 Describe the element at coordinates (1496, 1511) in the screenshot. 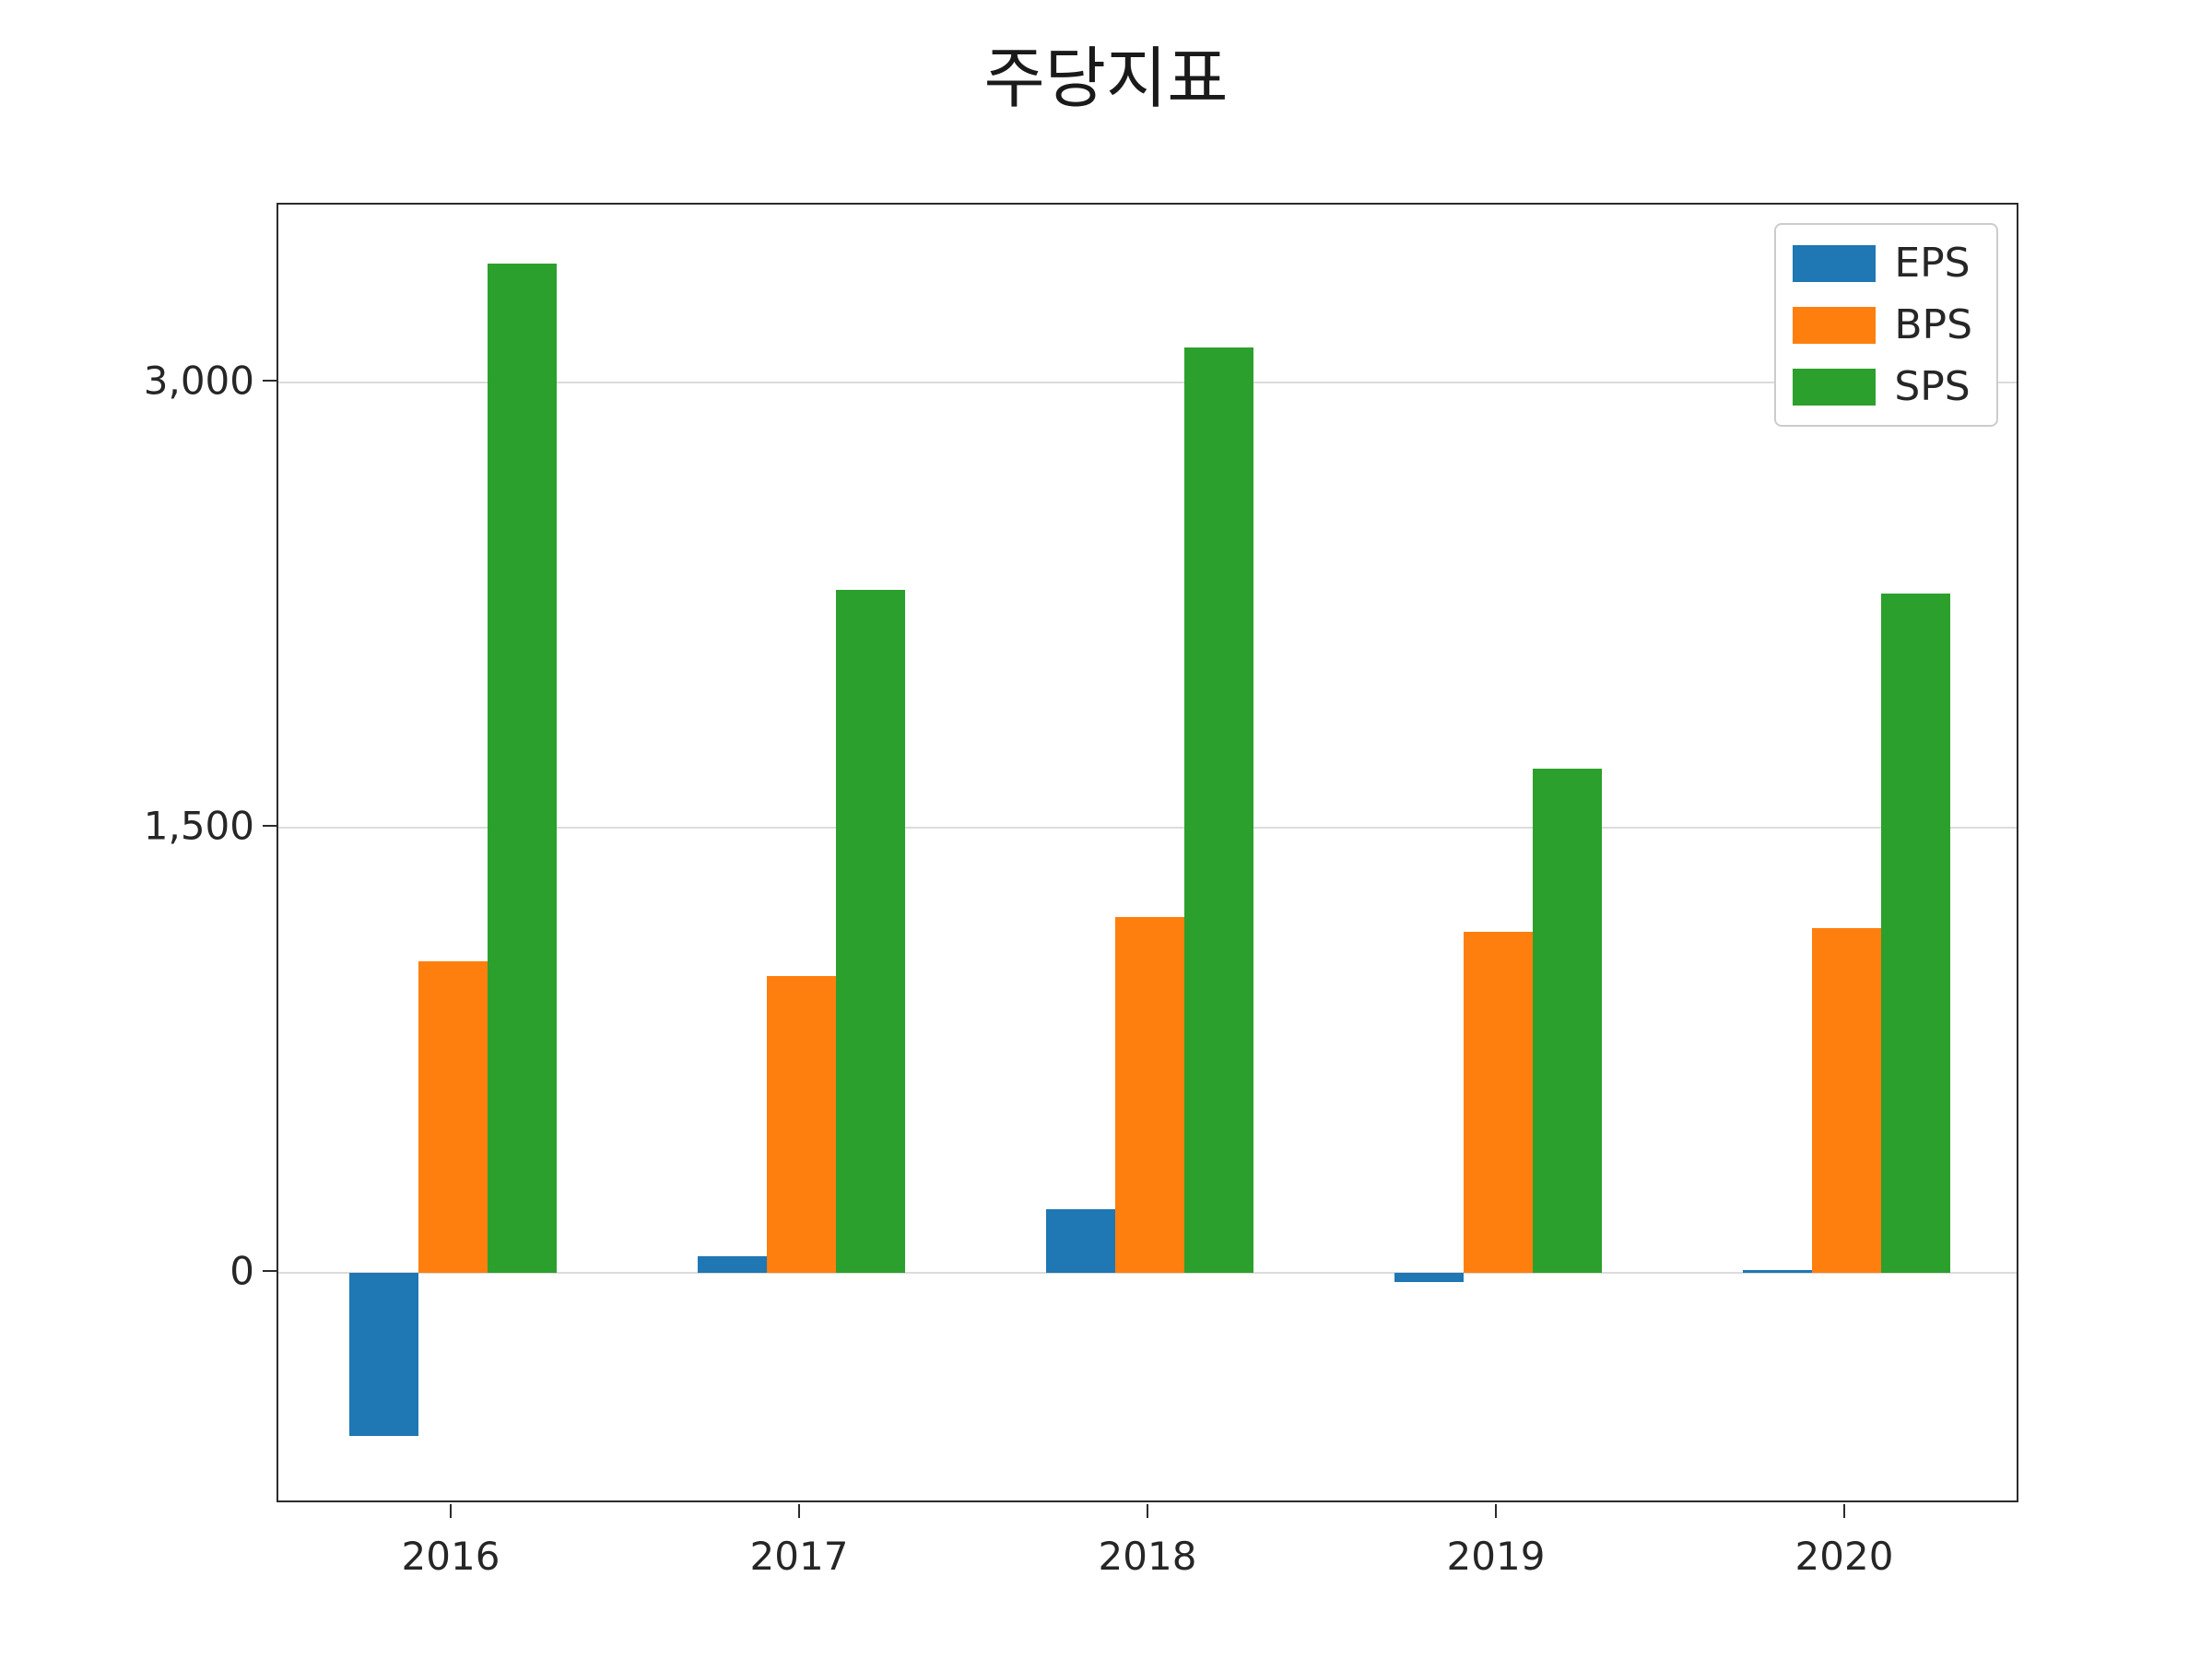

I see `x-tick-mark-2019` at that location.